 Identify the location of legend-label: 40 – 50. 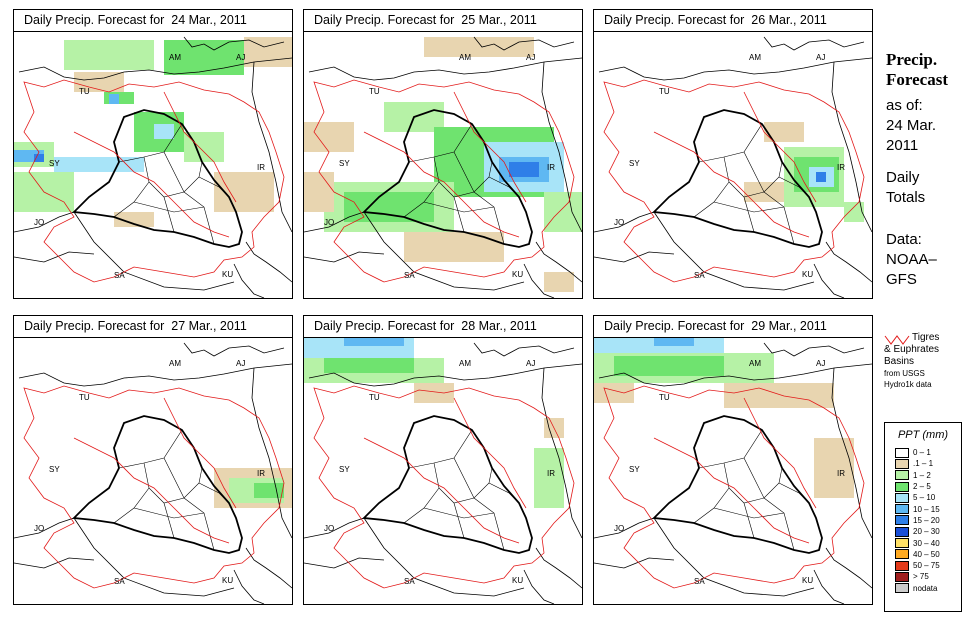
(926, 554).